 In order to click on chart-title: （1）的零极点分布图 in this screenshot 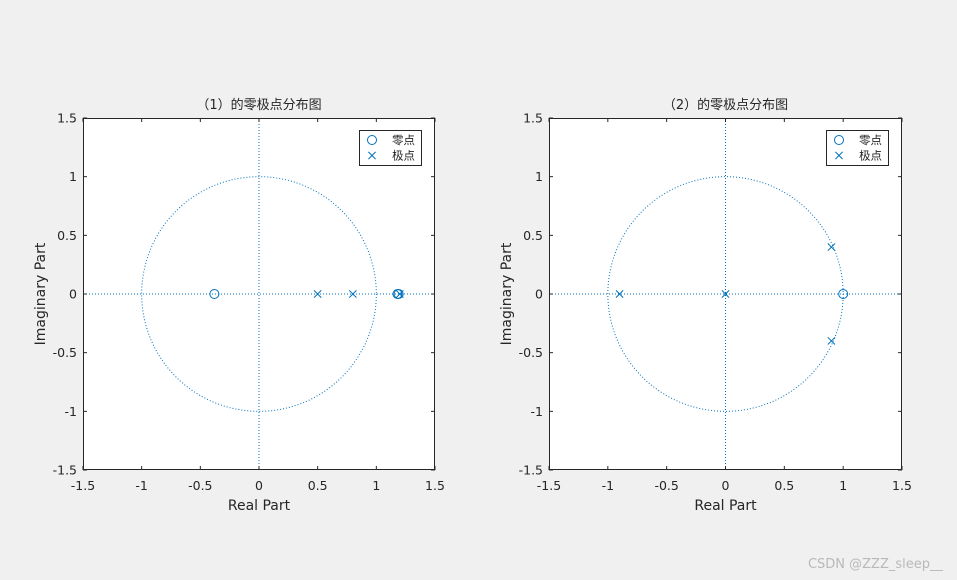, I will do `click(258, 105)`.